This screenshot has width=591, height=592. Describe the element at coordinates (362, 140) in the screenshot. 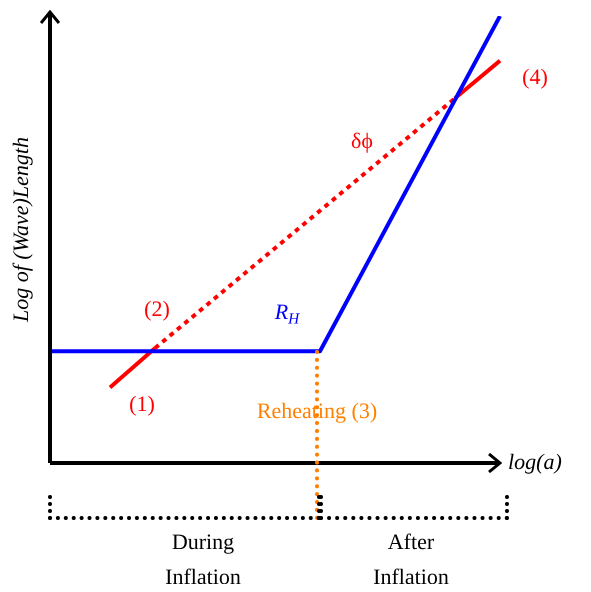

I see `annotation: δϕ` at that location.